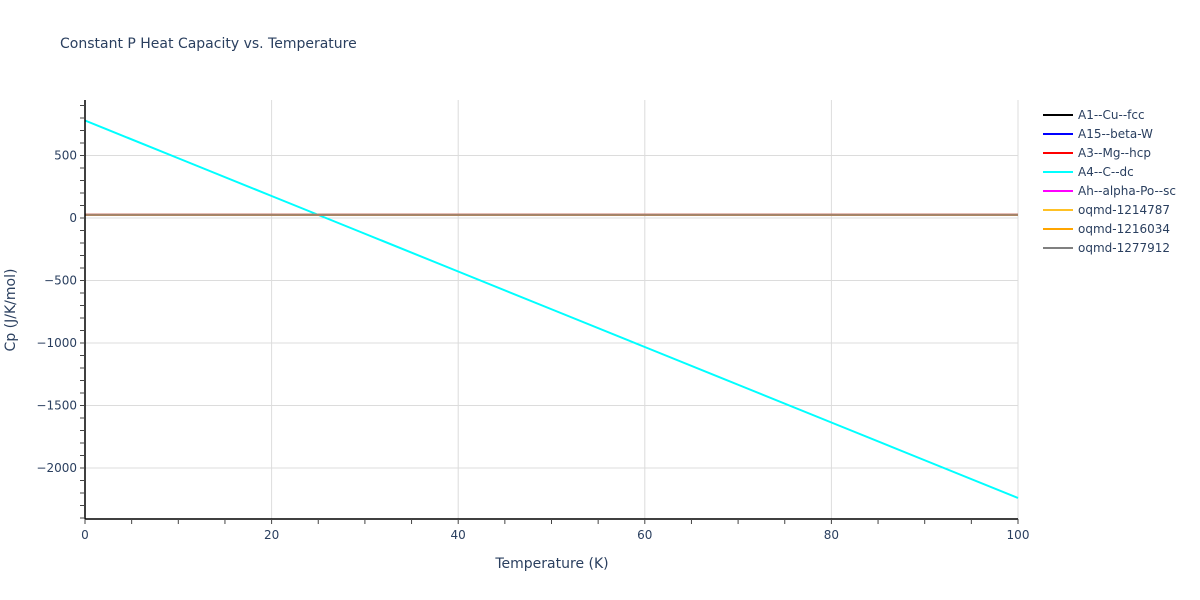 The height and width of the screenshot is (600, 1200). I want to click on x-axis-title: Temperature (K), so click(551, 564).